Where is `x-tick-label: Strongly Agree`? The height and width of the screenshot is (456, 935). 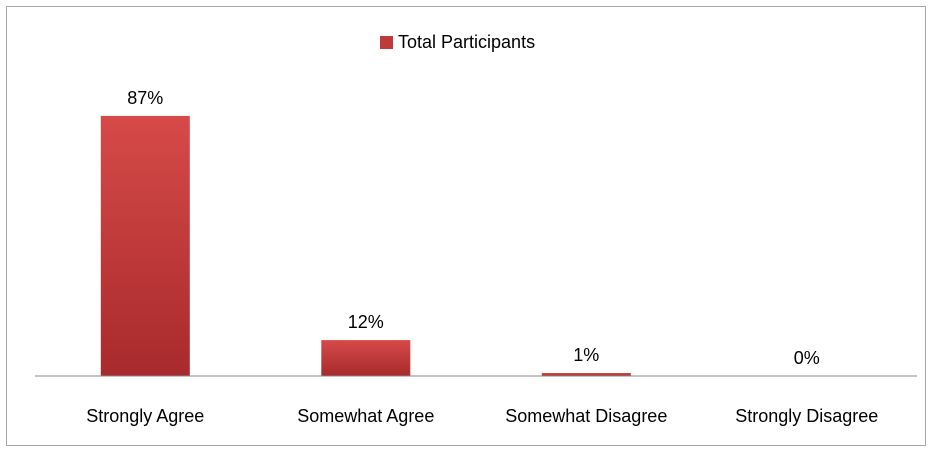 x-tick-label: Strongly Agree is located at coordinates (145, 416).